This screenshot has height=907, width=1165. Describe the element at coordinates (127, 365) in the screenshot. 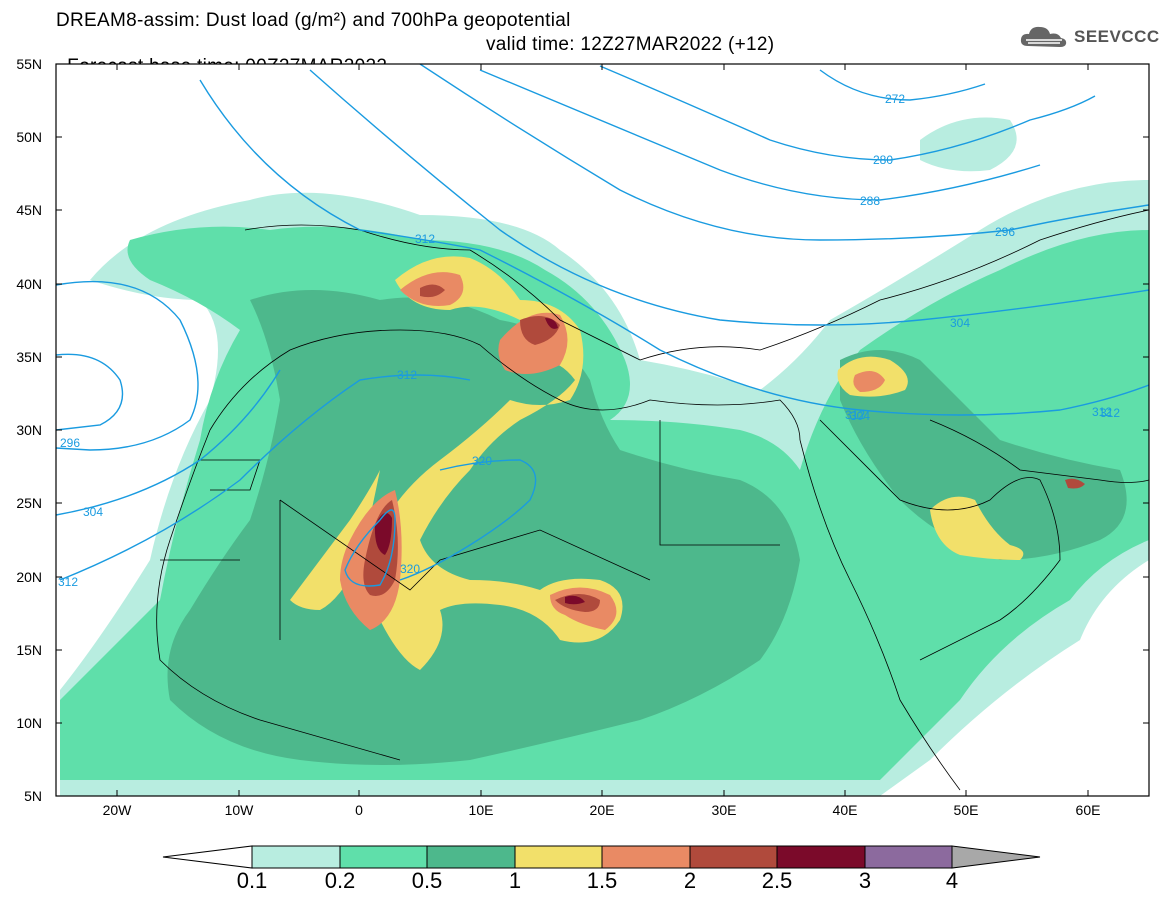

I see `contour-296-west` at that location.